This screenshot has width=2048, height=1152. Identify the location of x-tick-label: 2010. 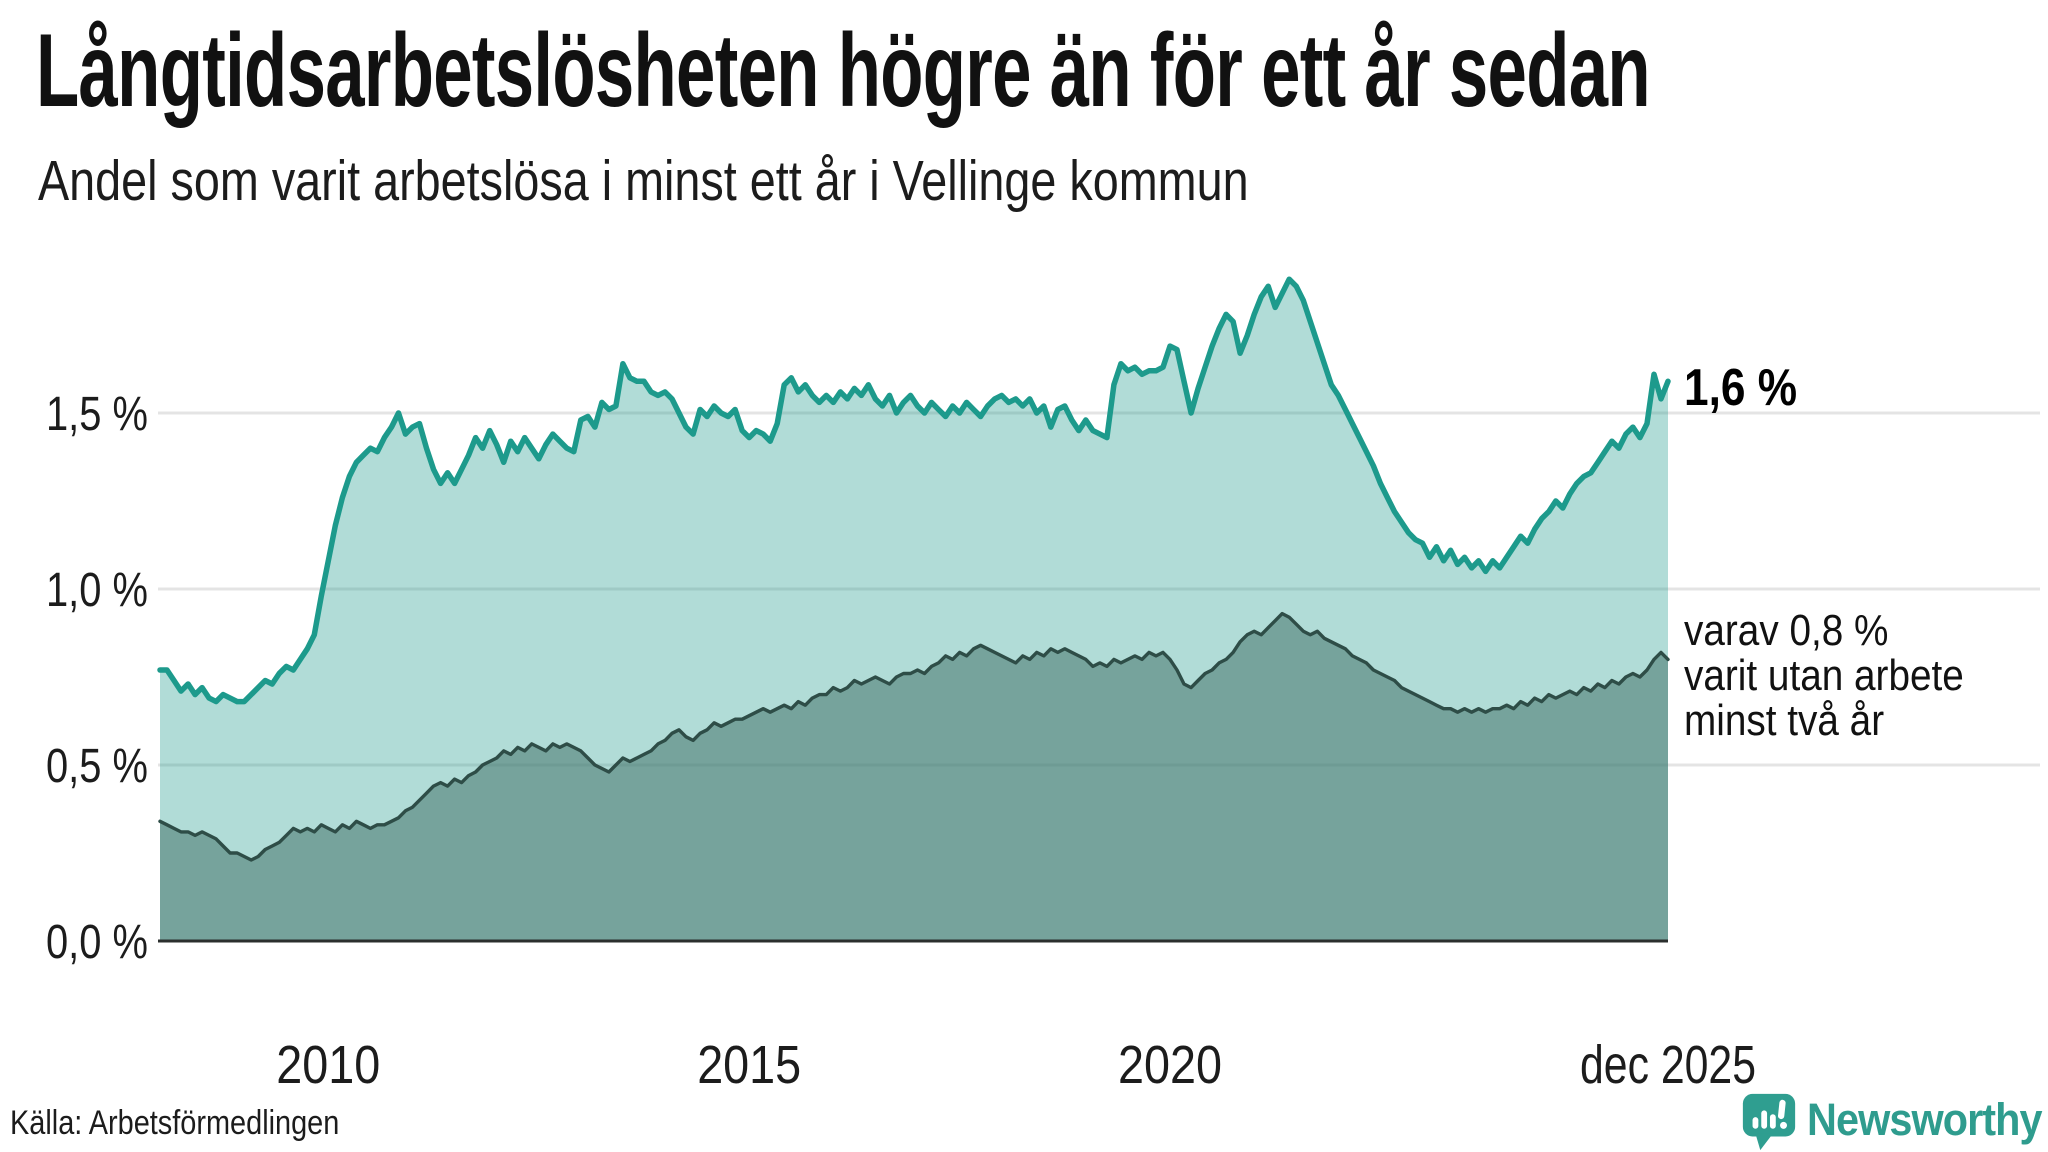
(328, 1065).